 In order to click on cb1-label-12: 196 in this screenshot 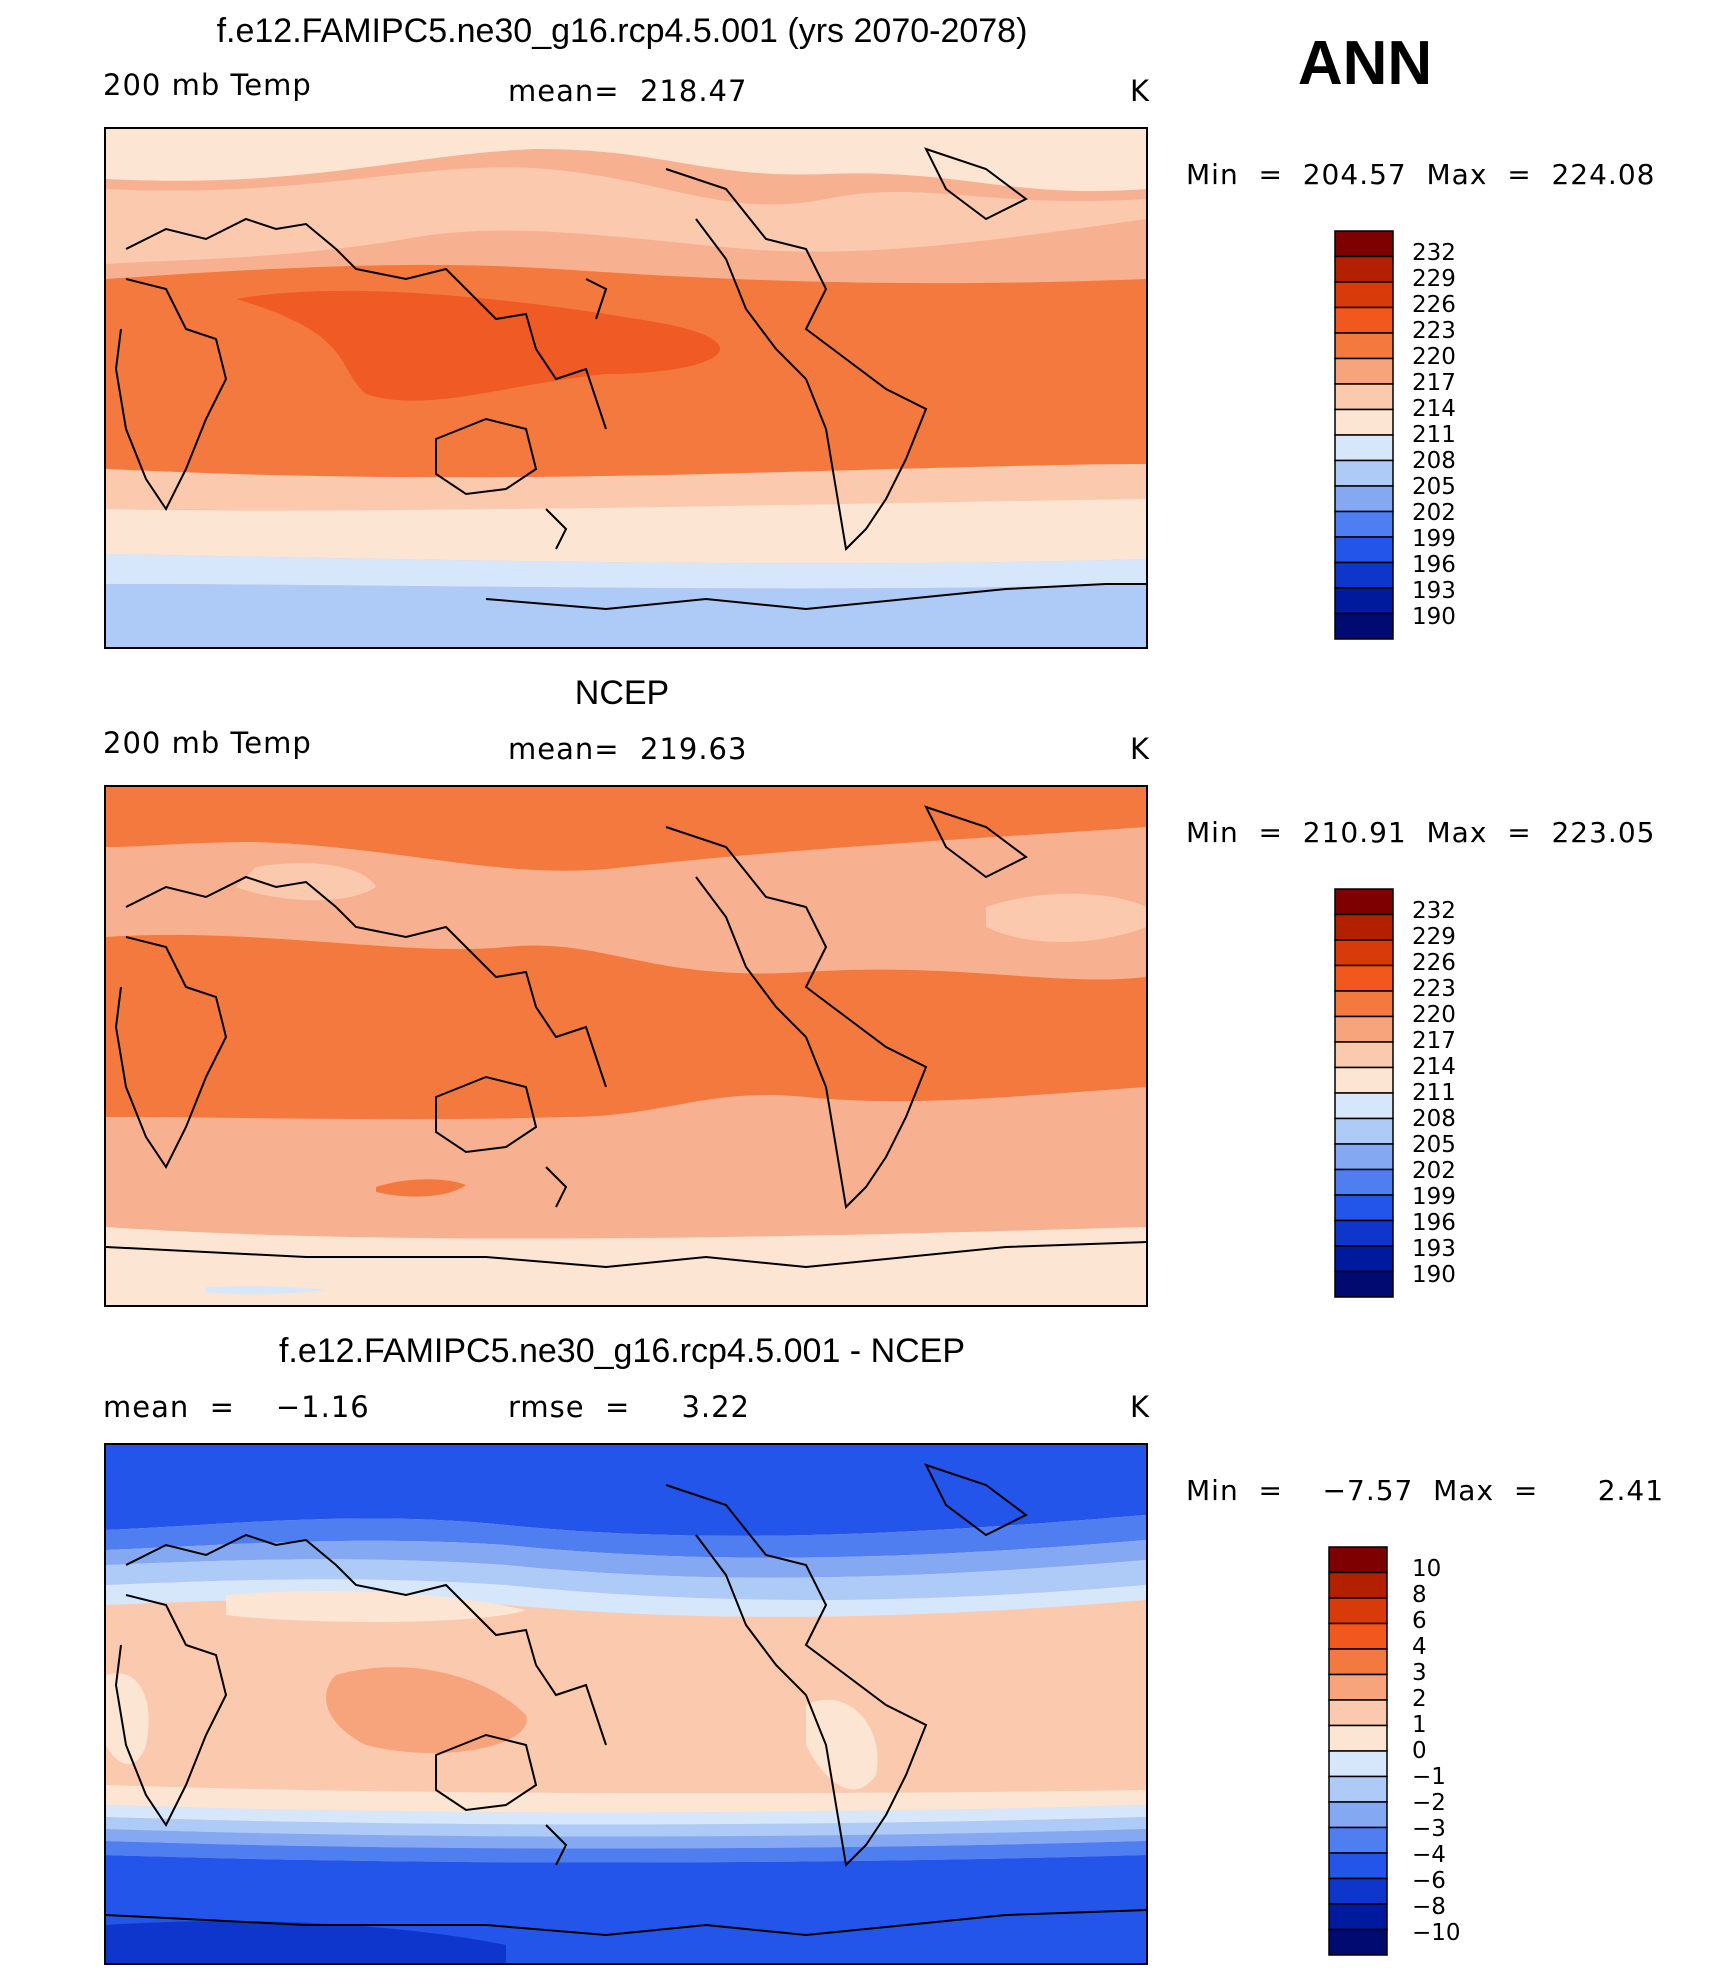, I will do `click(1434, 565)`.